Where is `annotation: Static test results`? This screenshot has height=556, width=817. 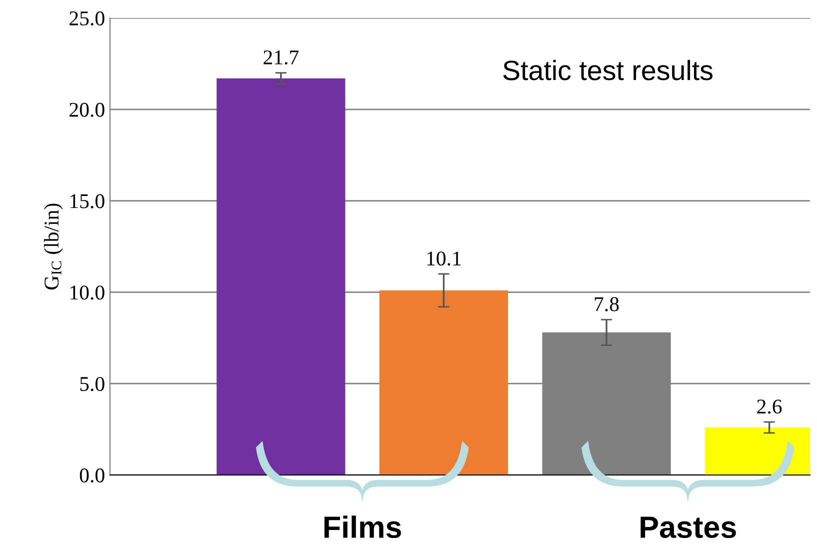 annotation: Static test results is located at coordinates (607, 70).